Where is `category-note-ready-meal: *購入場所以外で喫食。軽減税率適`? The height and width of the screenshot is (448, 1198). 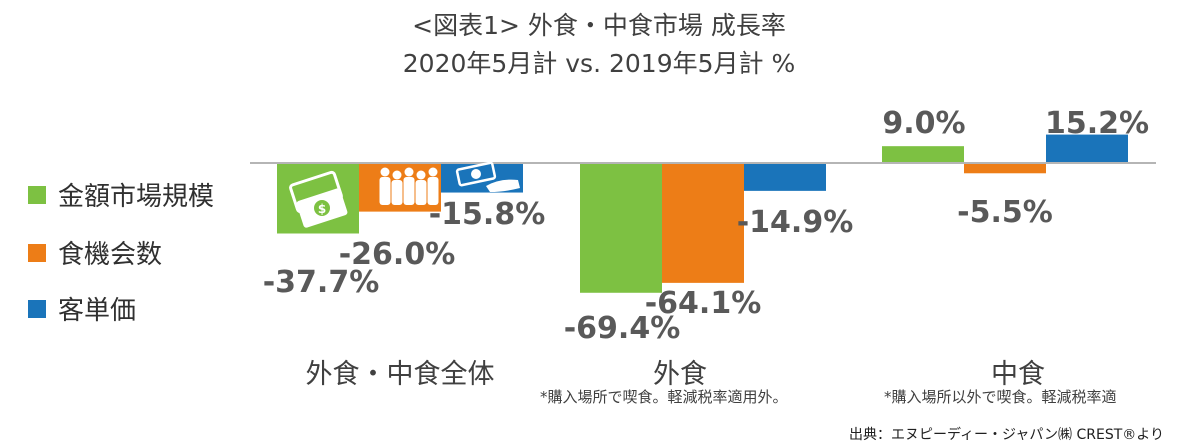
category-note-ready-meal: *購入場所以外で喫食。軽減税率適 is located at coordinates (1000, 397).